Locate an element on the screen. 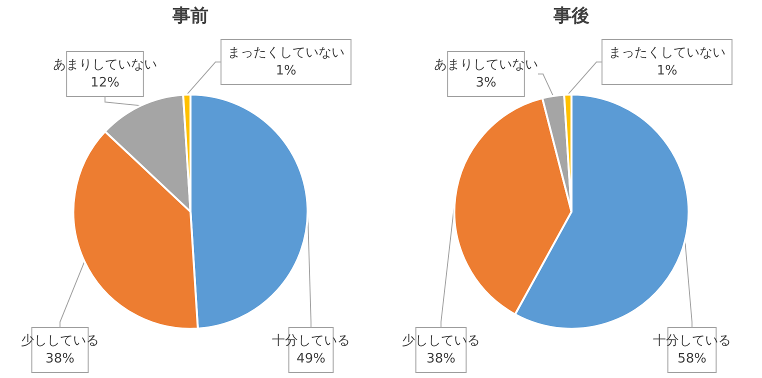 This screenshot has height=378, width=762. data-label: 58% is located at coordinates (692, 359).